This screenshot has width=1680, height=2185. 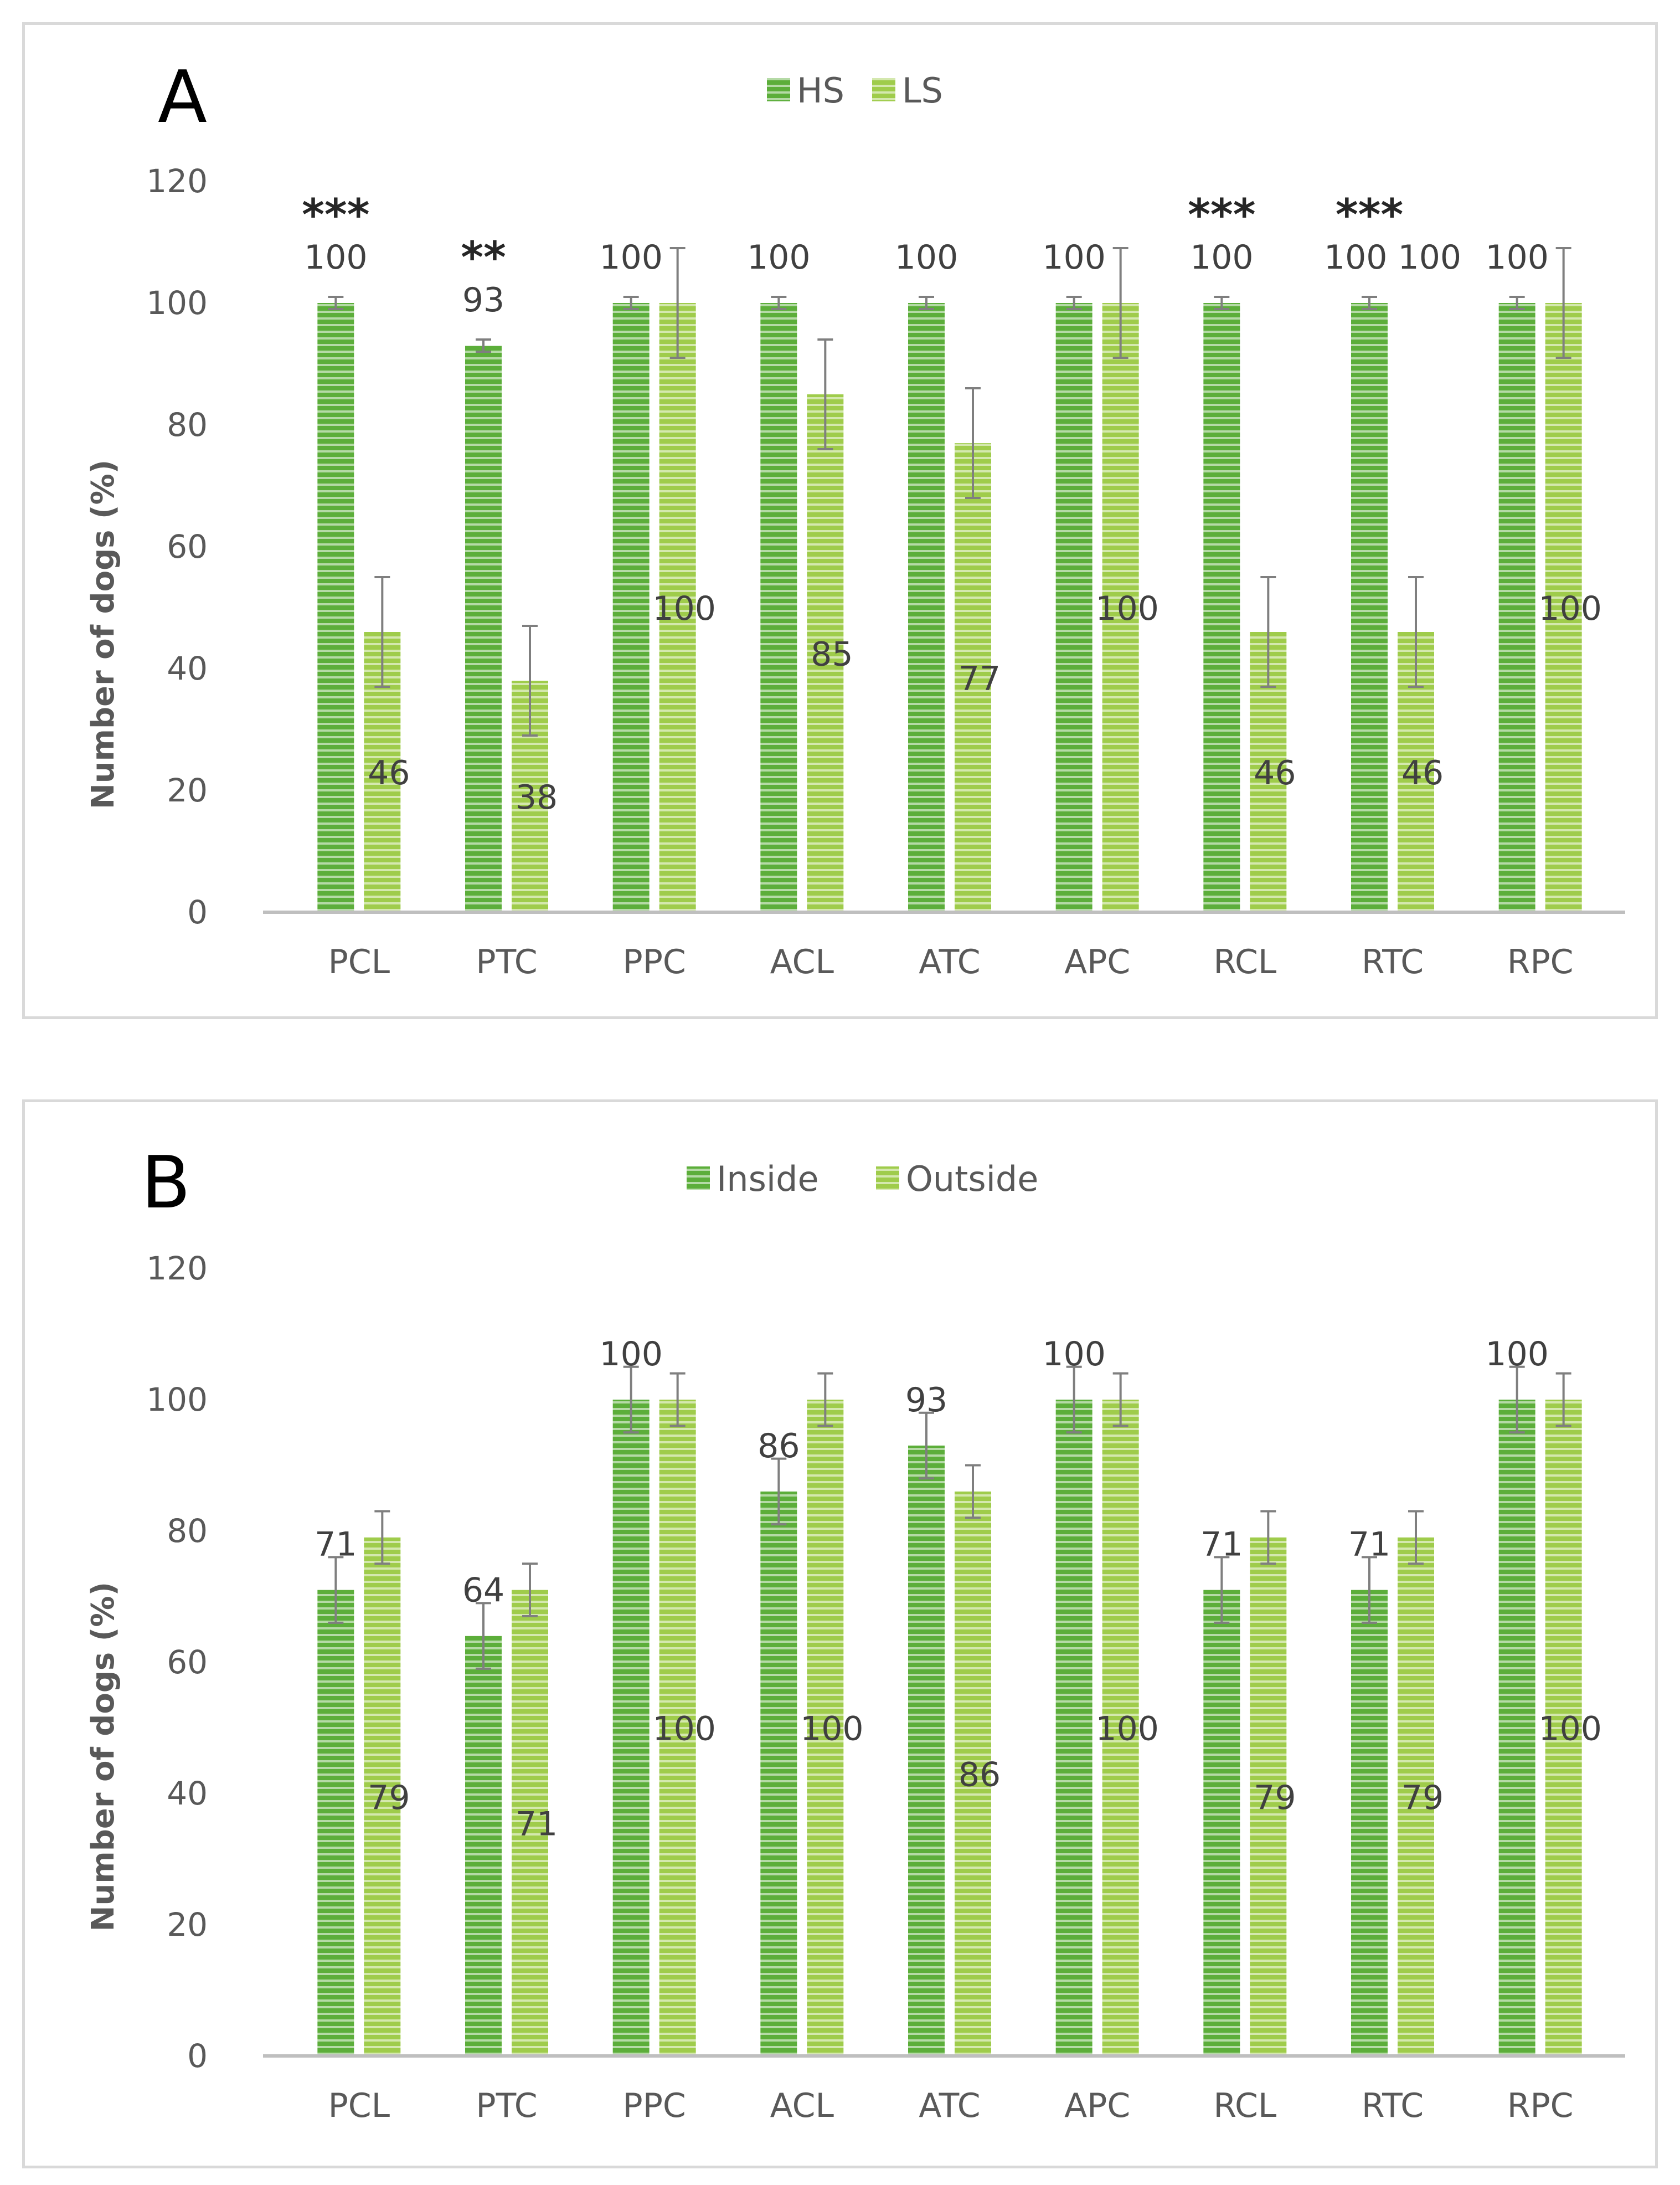 I want to click on bar-inside-rpc, so click(x=1516, y=1728).